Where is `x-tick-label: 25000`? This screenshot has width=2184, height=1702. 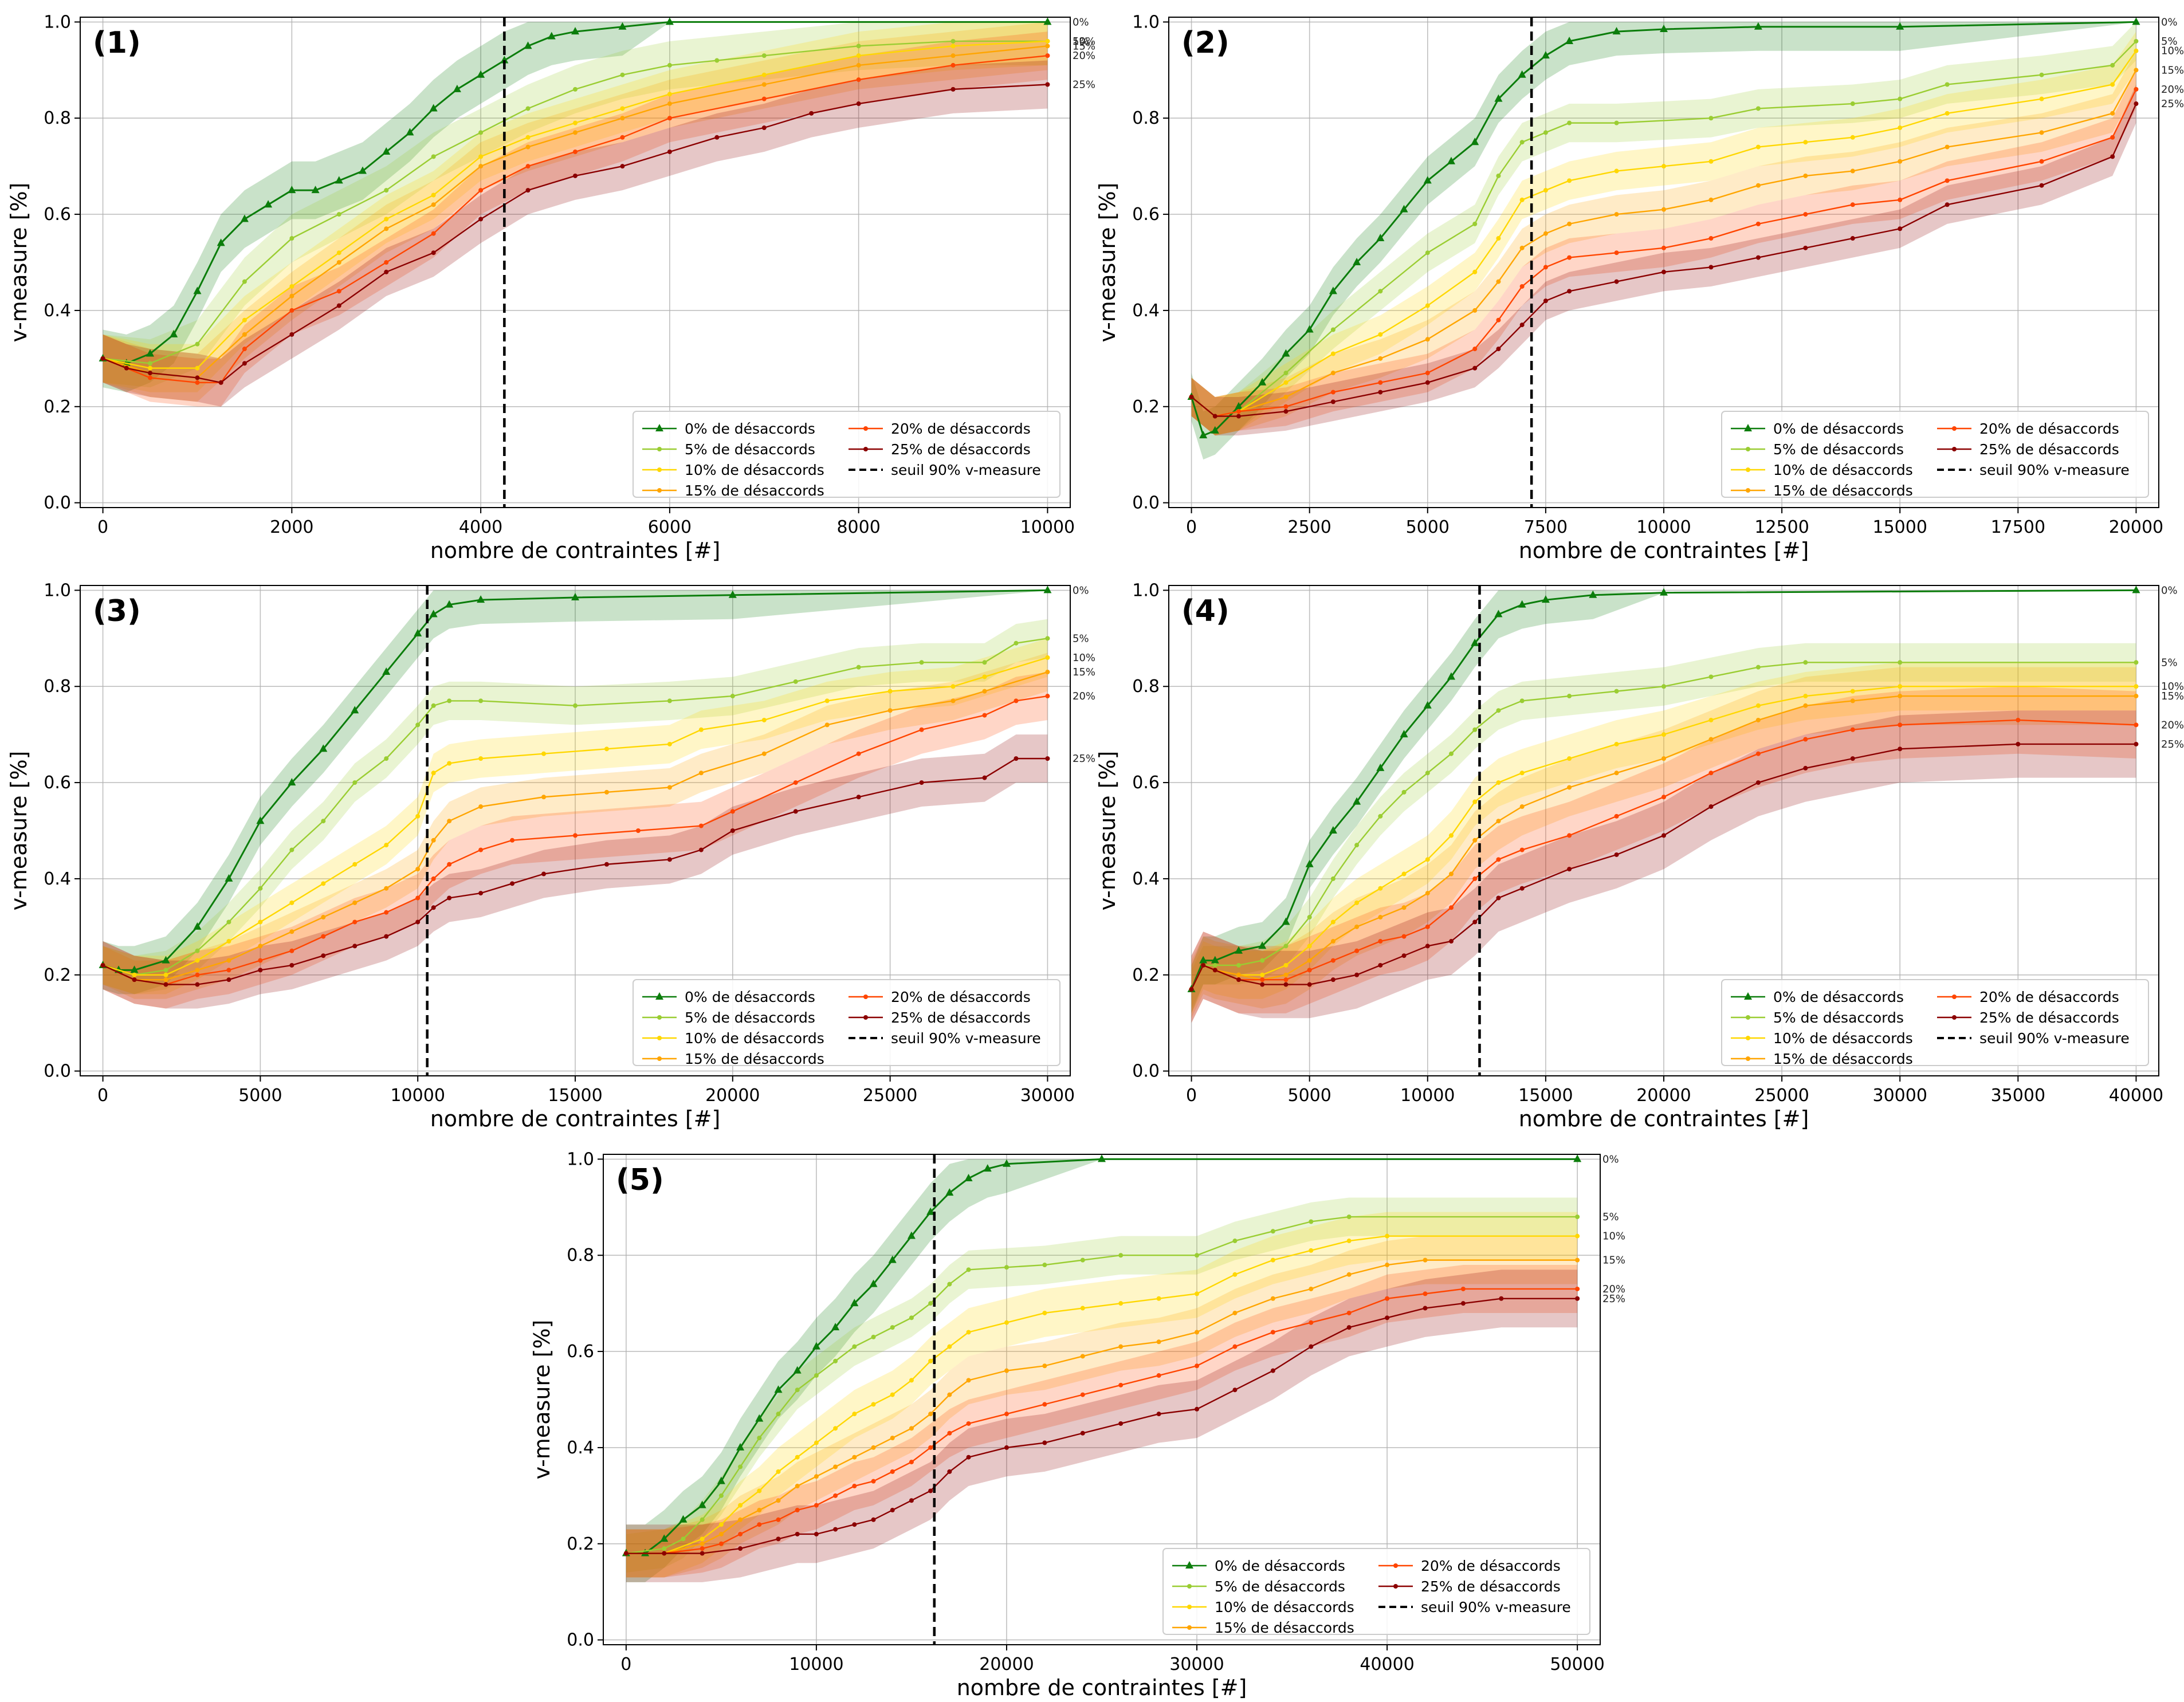
x-tick-label: 25000 is located at coordinates (1781, 1096).